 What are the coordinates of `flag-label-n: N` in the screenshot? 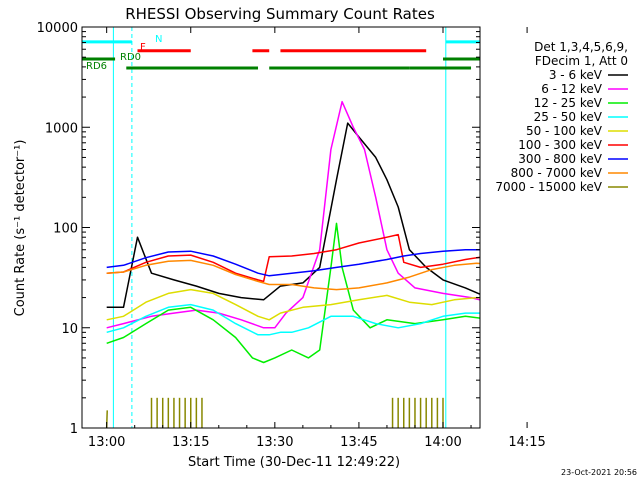 It's located at (158, 39).